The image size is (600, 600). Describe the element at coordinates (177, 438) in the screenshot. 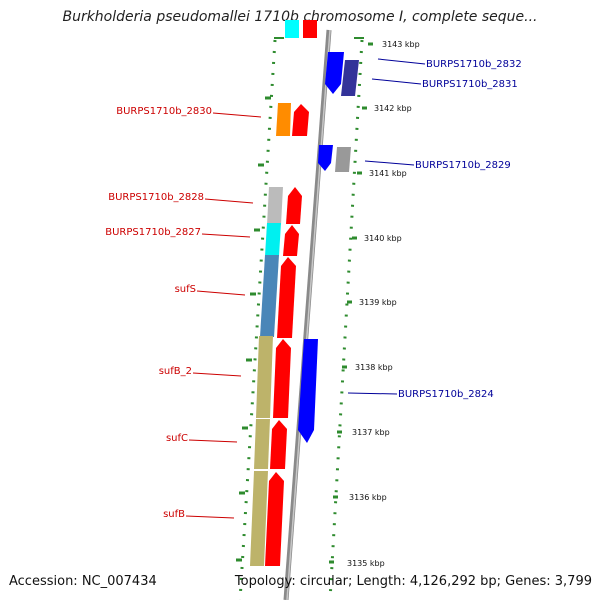

I see `gene-label-sufC: sufC` at that location.